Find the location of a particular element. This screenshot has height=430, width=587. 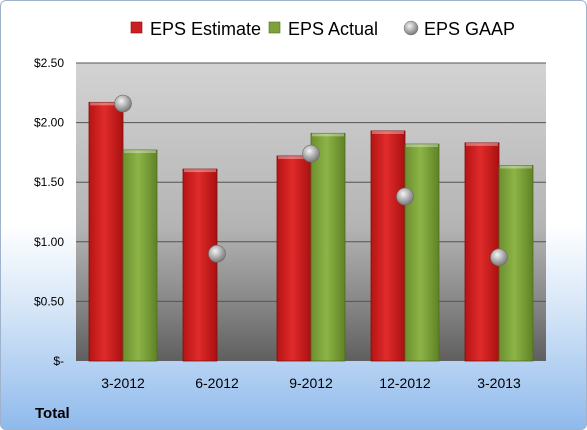

y-tick-label: $1.50 is located at coordinates (49, 182).